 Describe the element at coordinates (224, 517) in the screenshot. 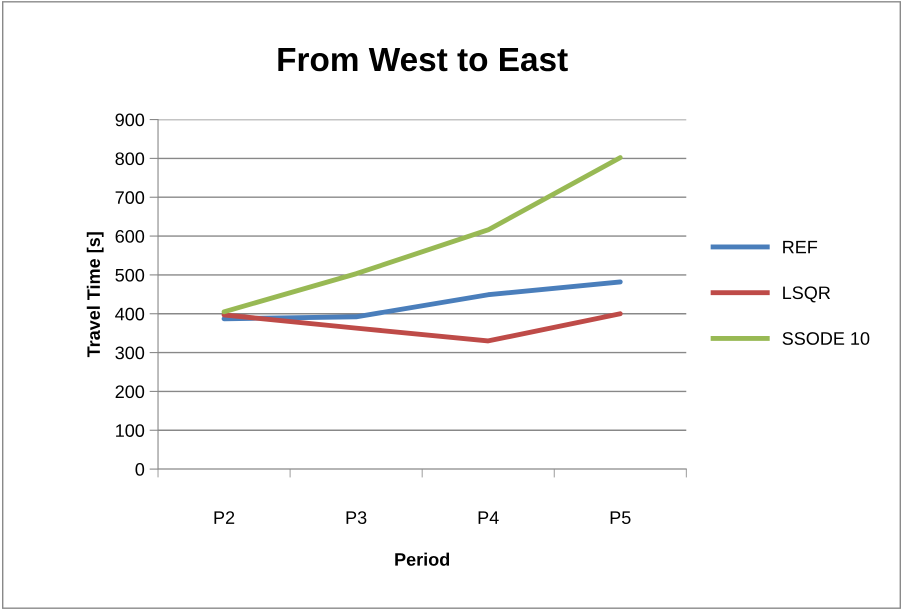

I see `x-tick-label: P2` at that location.